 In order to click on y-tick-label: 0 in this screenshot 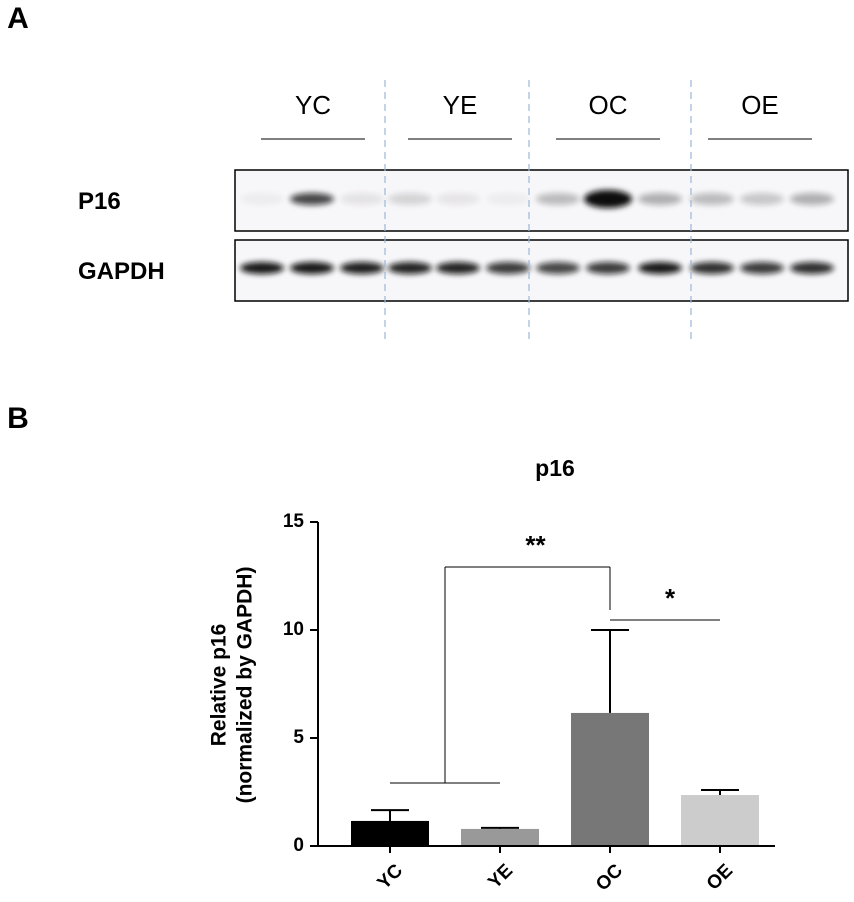, I will do `click(298, 845)`.